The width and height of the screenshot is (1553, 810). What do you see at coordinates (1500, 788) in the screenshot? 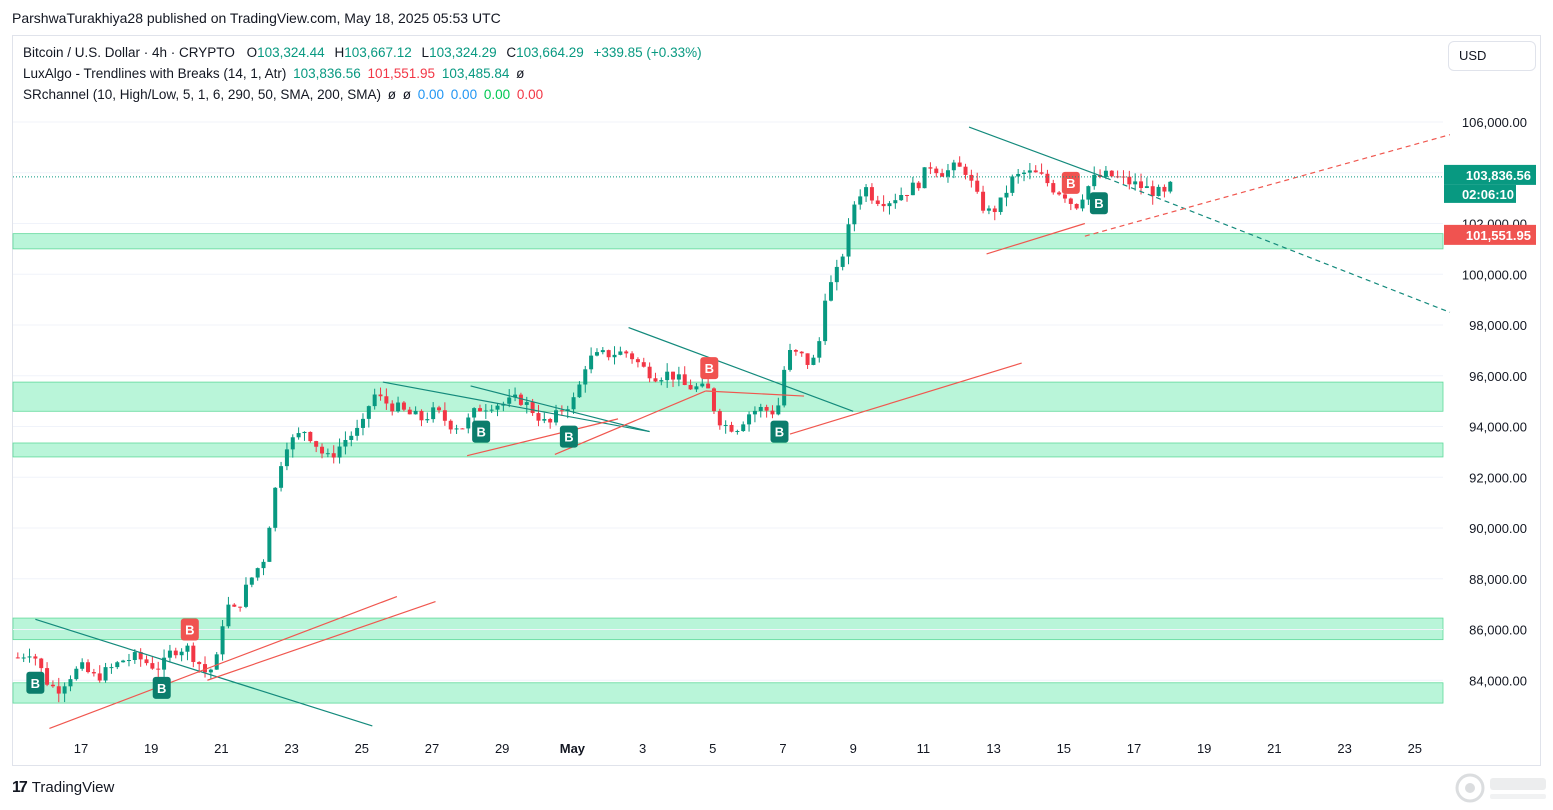
I see `watermark-icon` at bounding box center [1500, 788].